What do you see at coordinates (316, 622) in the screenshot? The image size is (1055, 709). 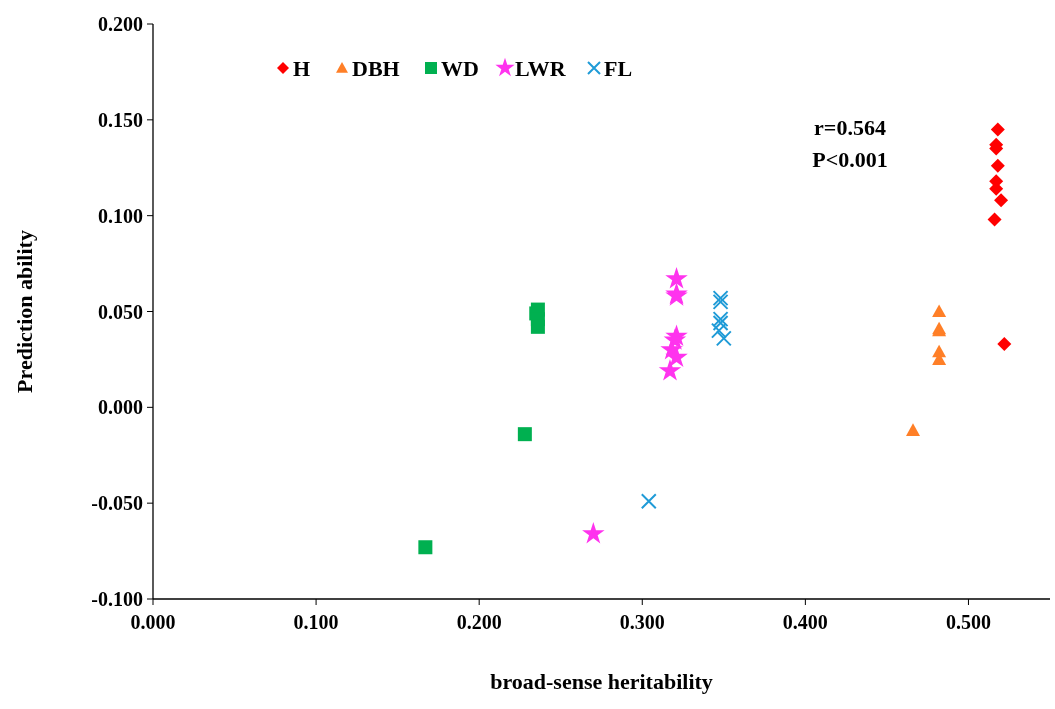 I see `x-tick-label: 0.100` at bounding box center [316, 622].